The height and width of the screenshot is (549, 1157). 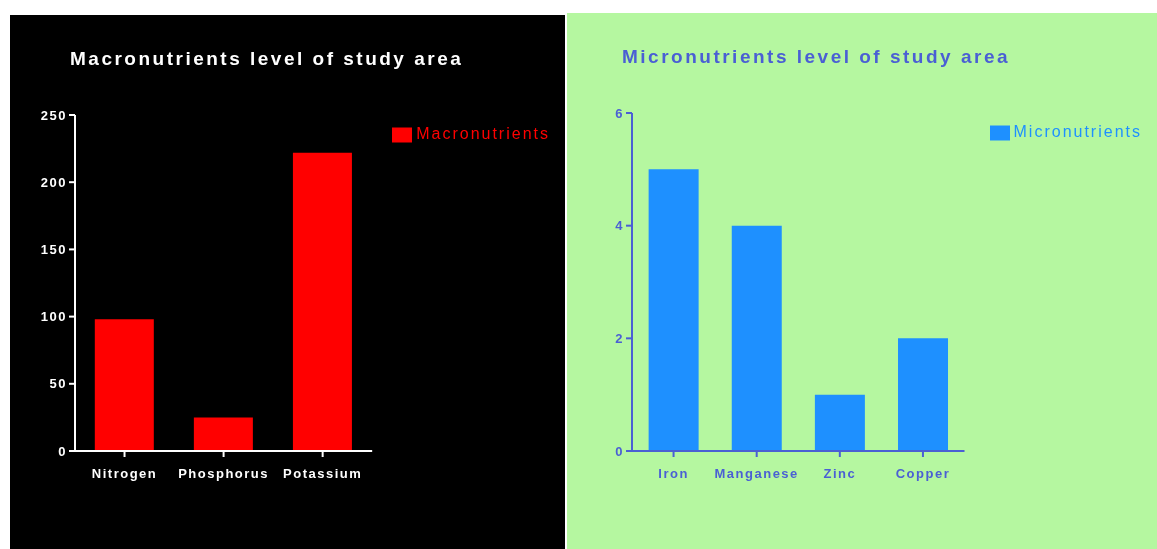 What do you see at coordinates (673, 474) in the screenshot?
I see `x-tick-label: Iron` at bounding box center [673, 474].